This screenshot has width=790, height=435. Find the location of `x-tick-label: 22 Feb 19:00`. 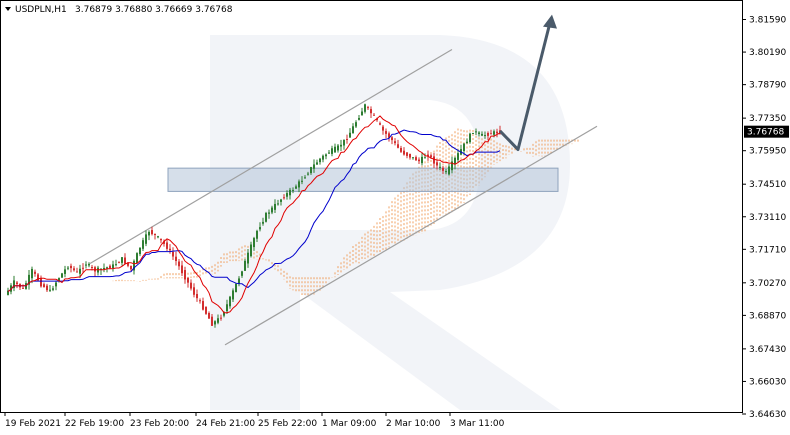

x-tick-label: 22 Feb 19:00 is located at coordinates (94, 424).